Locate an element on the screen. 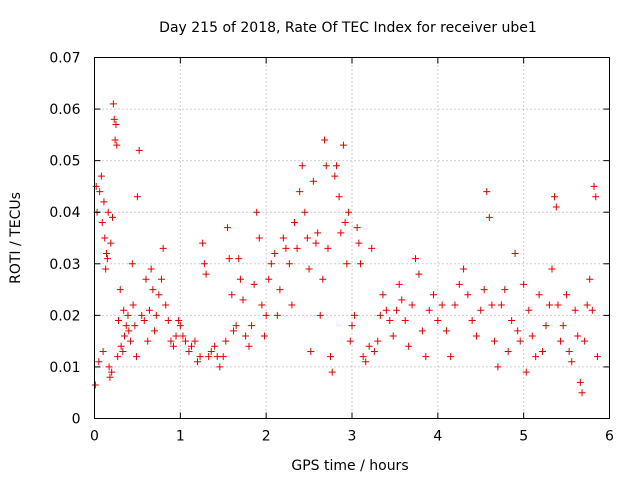  x-tick-label: 4 is located at coordinates (437, 437).